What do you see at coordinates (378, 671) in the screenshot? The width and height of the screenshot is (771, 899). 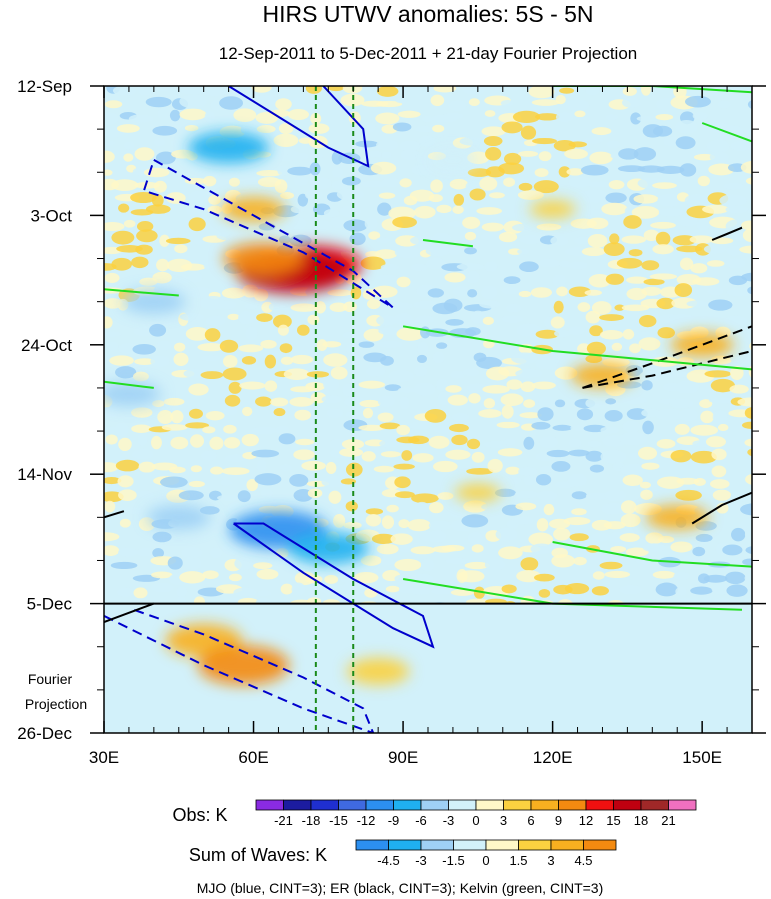 I see `anomaly-feature` at bounding box center [378, 671].